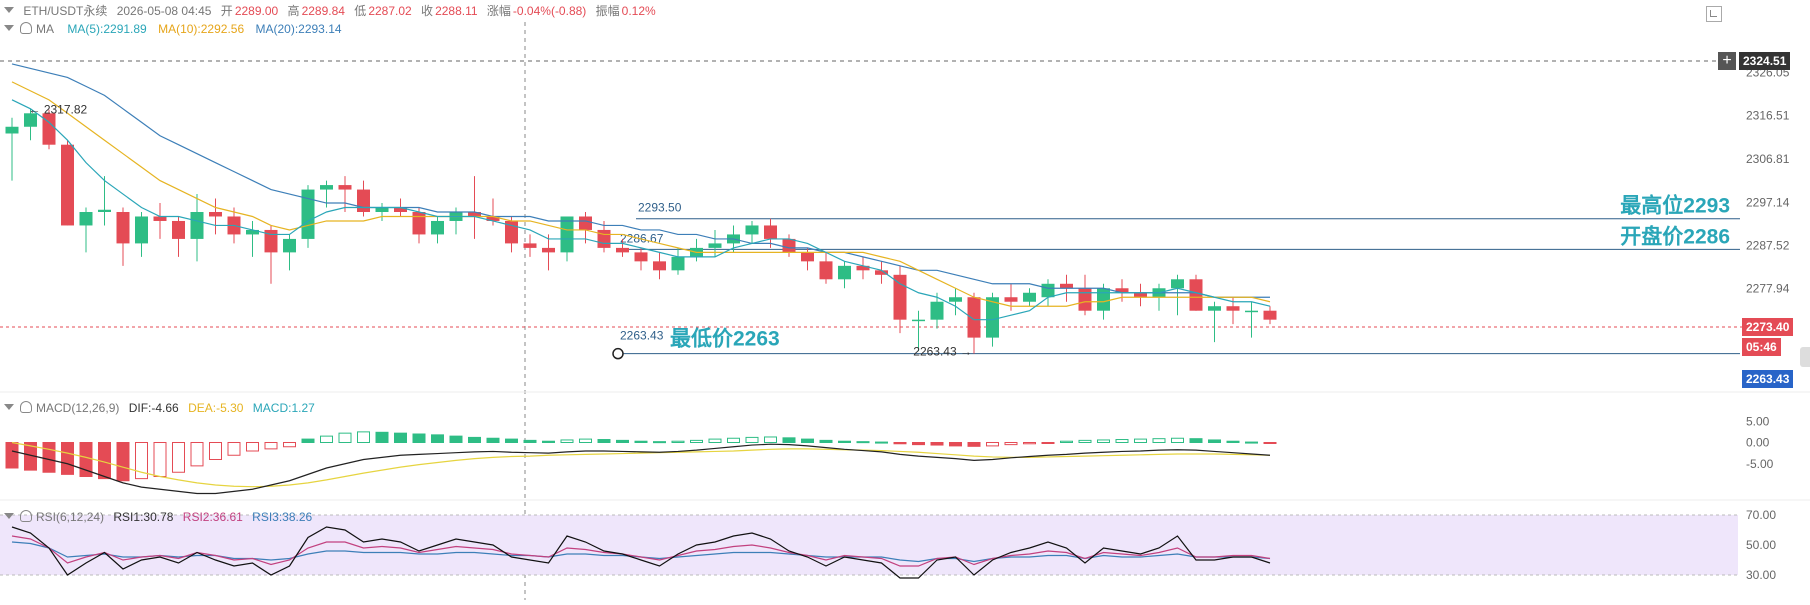 The width and height of the screenshot is (1810, 605). I want to click on rsi-caret-icon, so click(9, 516).